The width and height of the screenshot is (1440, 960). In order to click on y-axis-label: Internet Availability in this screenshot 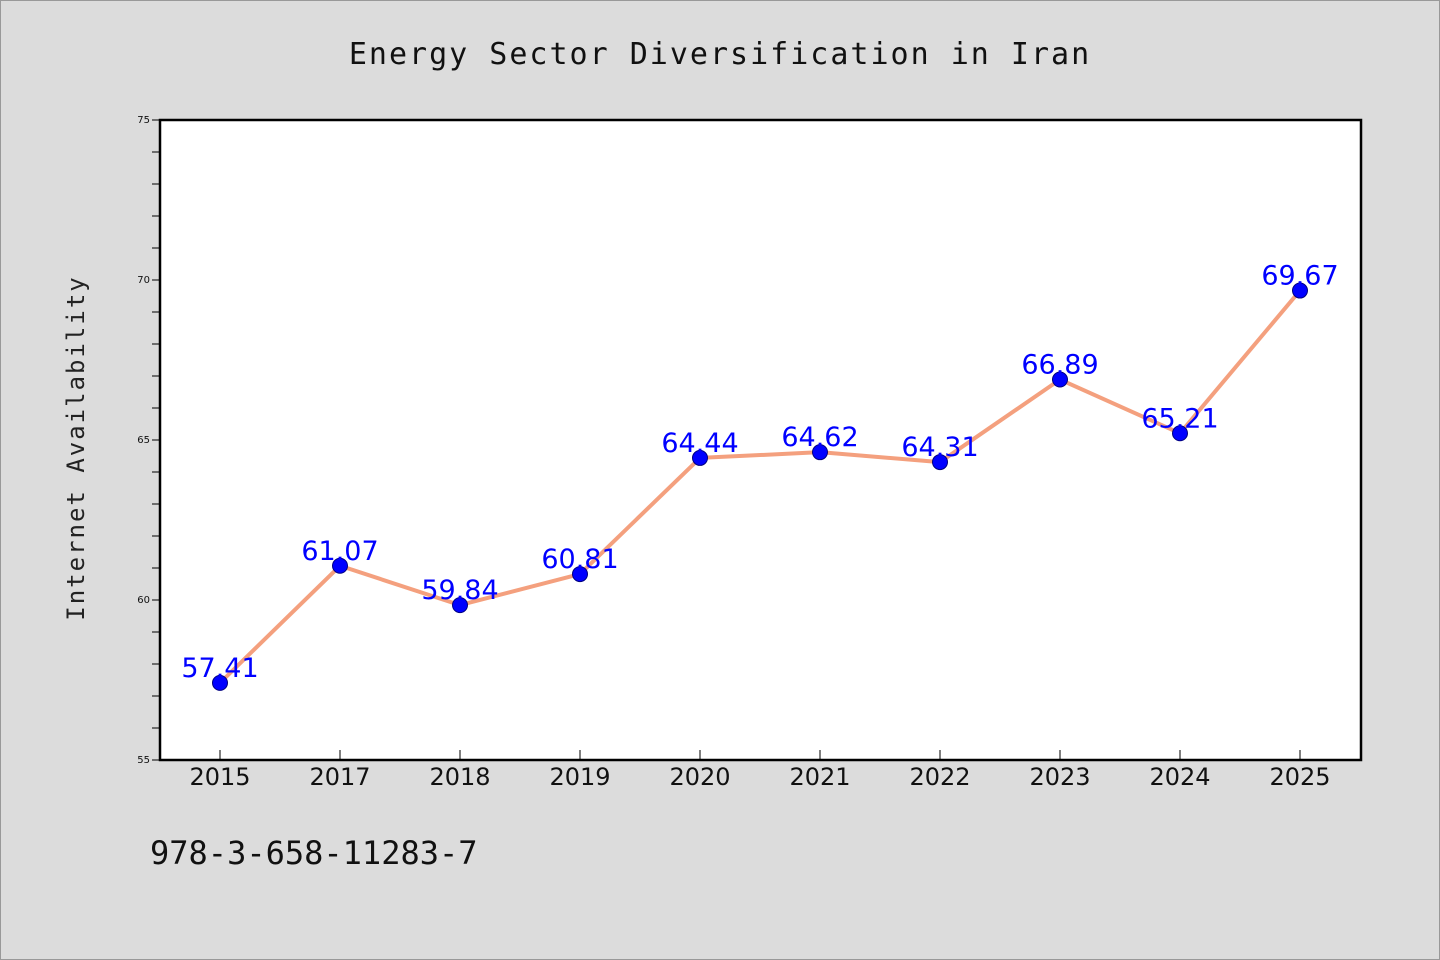, I will do `click(76, 447)`.